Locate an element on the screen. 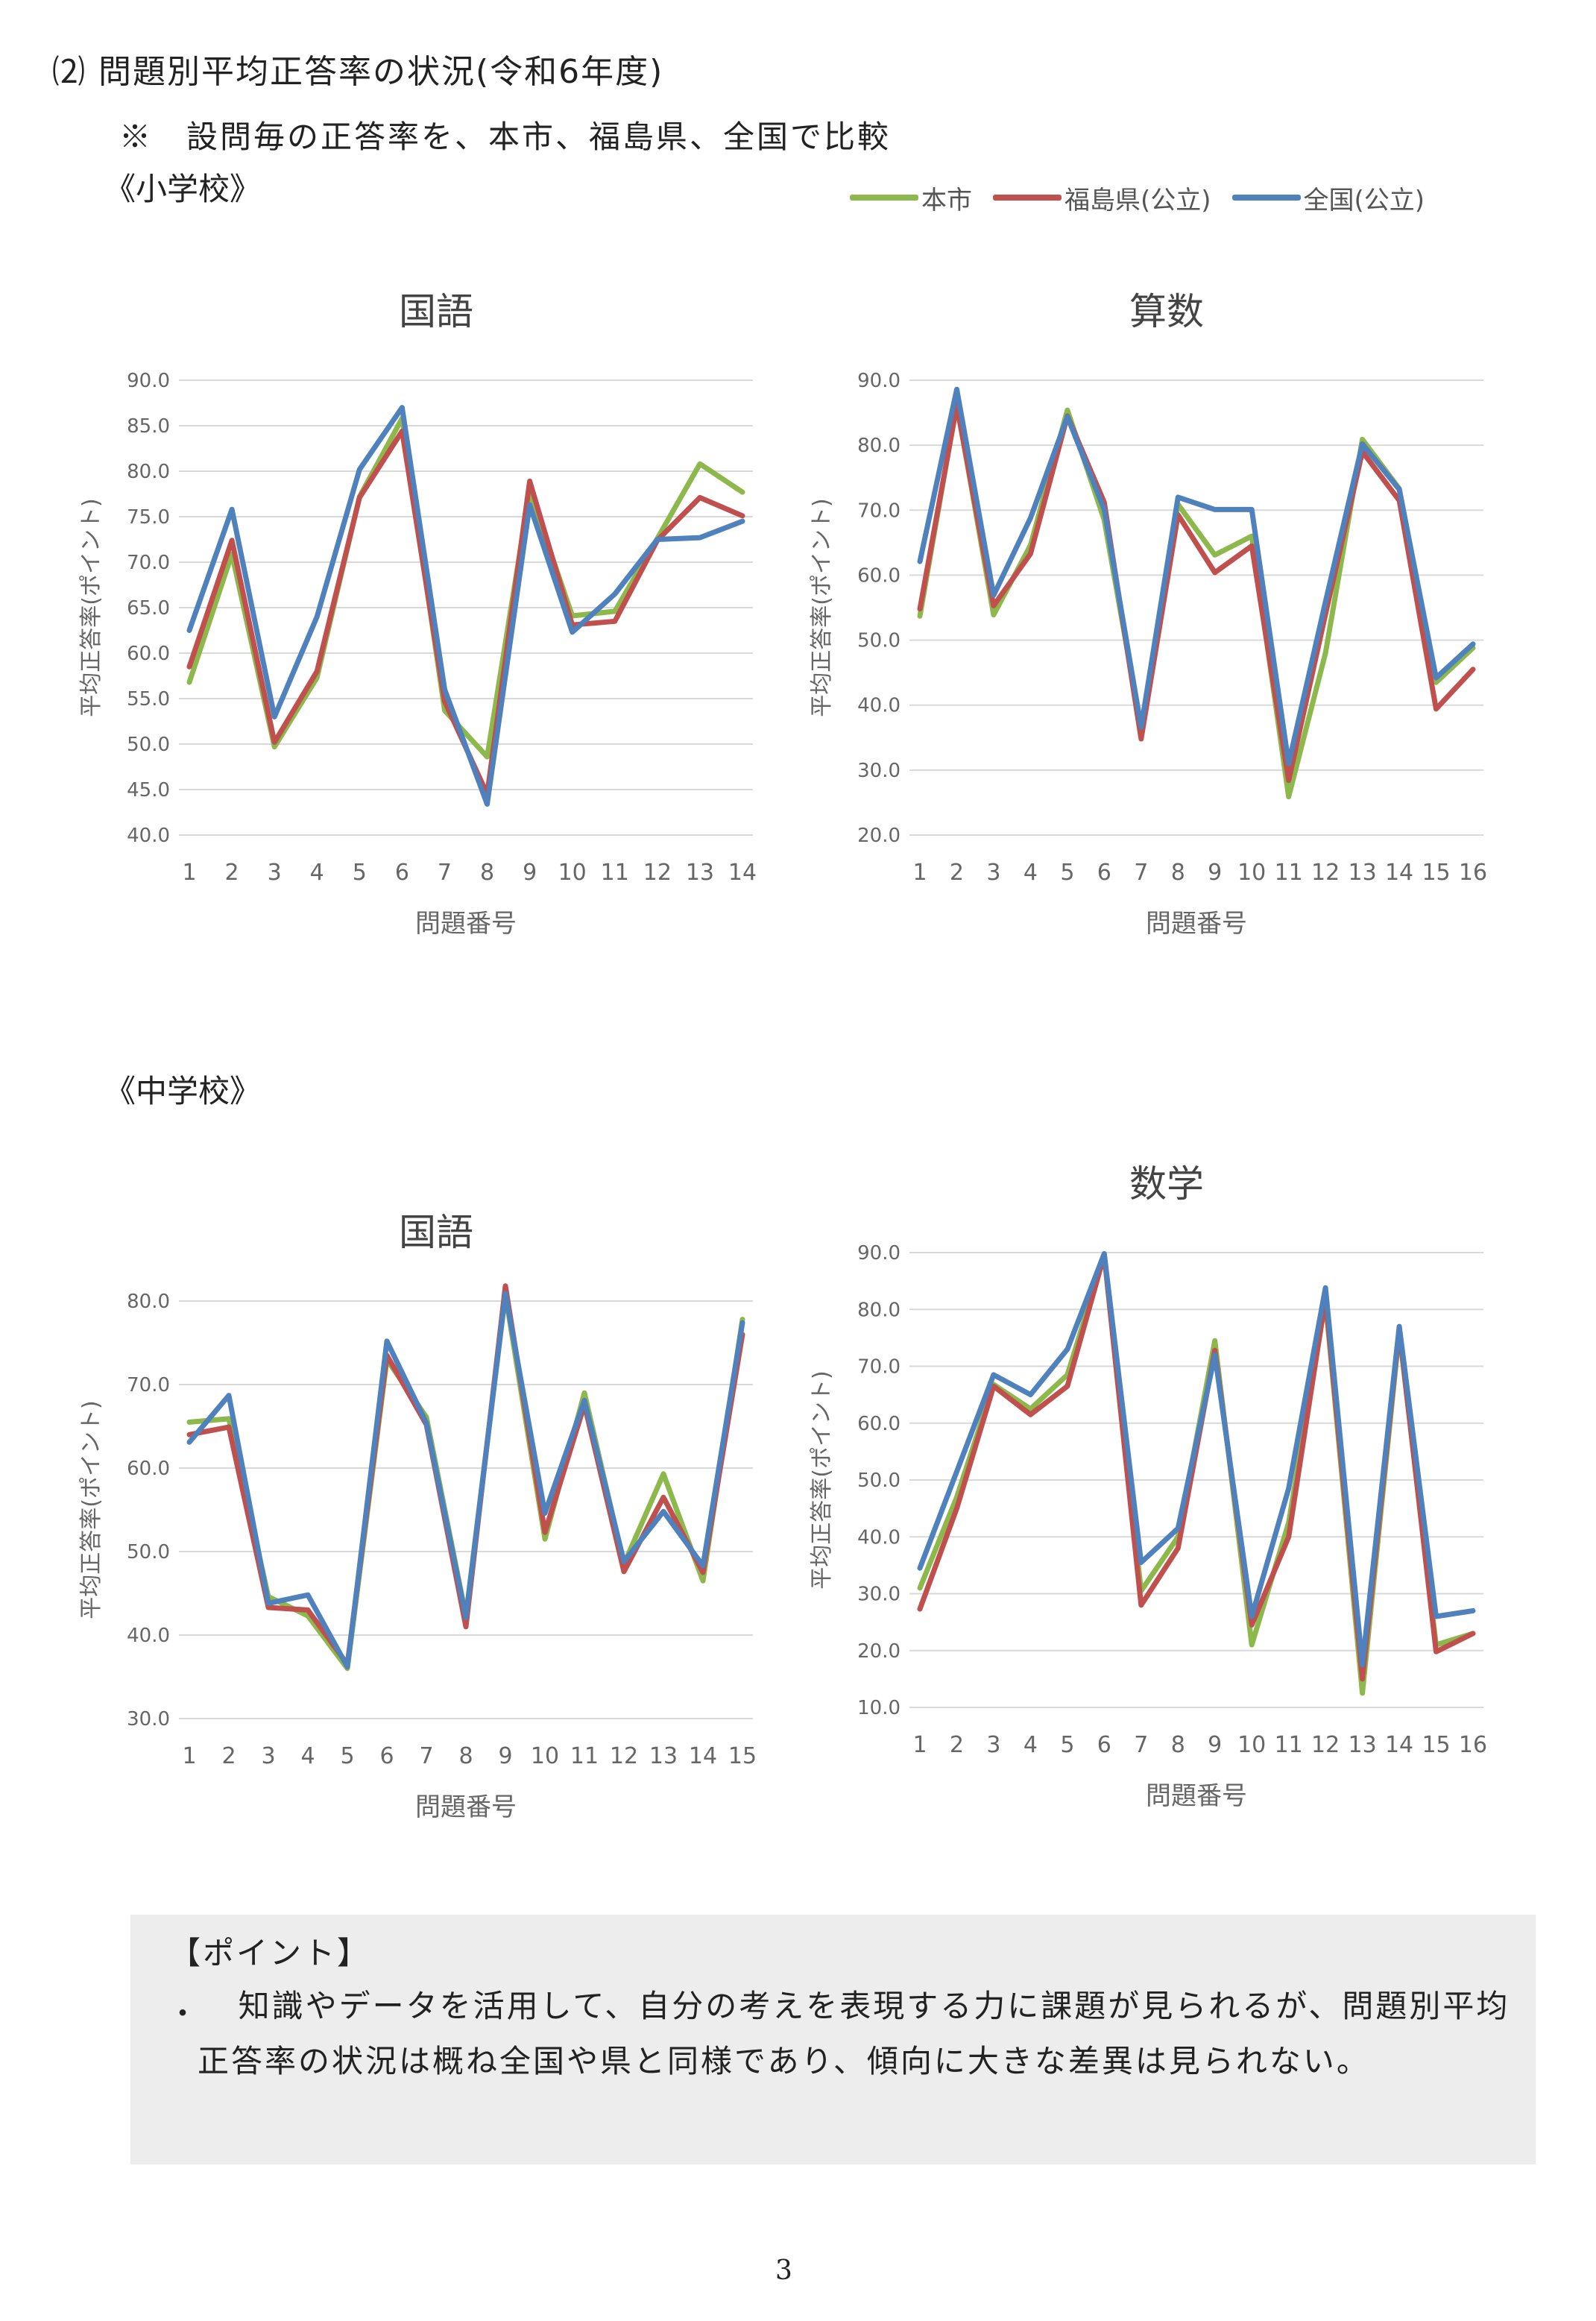 Image resolution: width=1596 pixels, height=2321 pixels. elementary-label: 《小学校》 is located at coordinates (183, 189).